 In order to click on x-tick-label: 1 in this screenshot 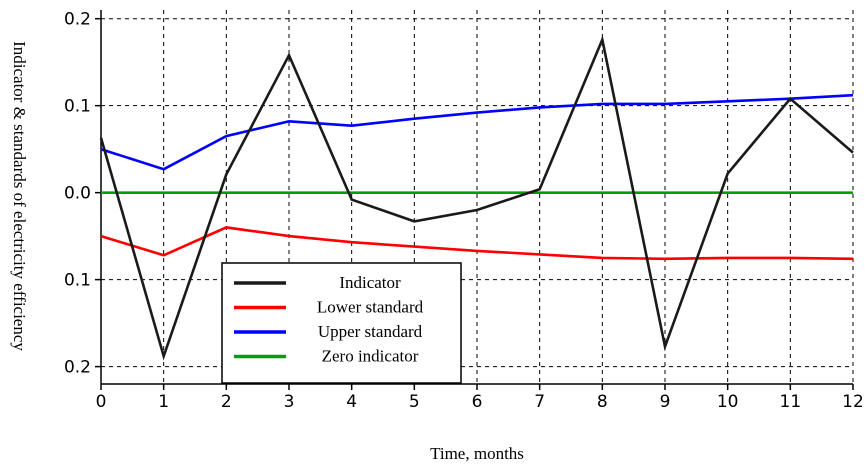, I will do `click(163, 402)`.